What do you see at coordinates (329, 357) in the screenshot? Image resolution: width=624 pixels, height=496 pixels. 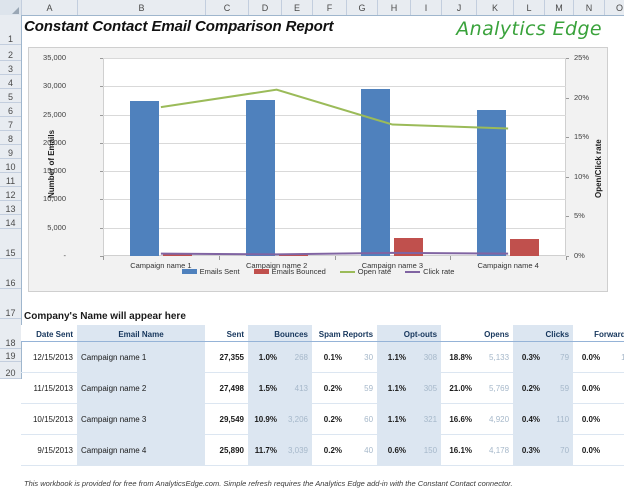 I see `cell-spam-pct: 0.1%` at bounding box center [329, 357].